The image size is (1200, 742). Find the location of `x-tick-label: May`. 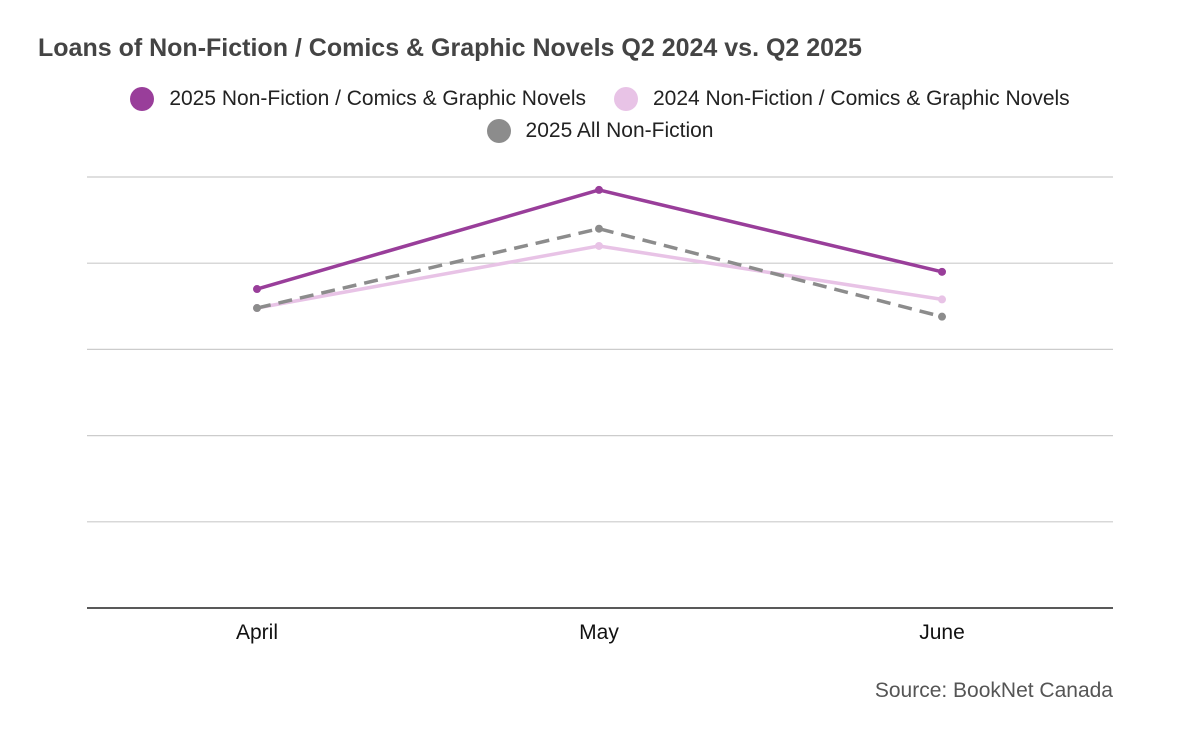

x-tick-label: May is located at coordinates (599, 632).